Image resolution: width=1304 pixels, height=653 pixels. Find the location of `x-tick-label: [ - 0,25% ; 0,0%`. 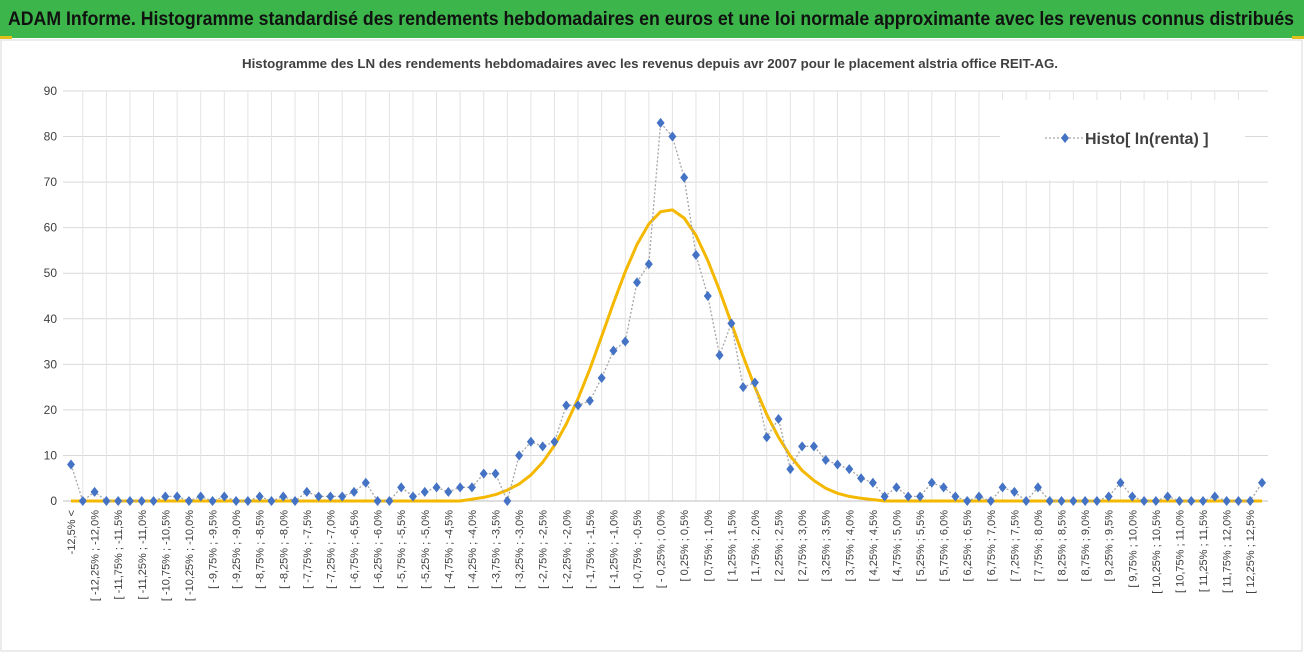

x-tick-label: [ - 0,25% ; 0,0% is located at coordinates (662, 549).